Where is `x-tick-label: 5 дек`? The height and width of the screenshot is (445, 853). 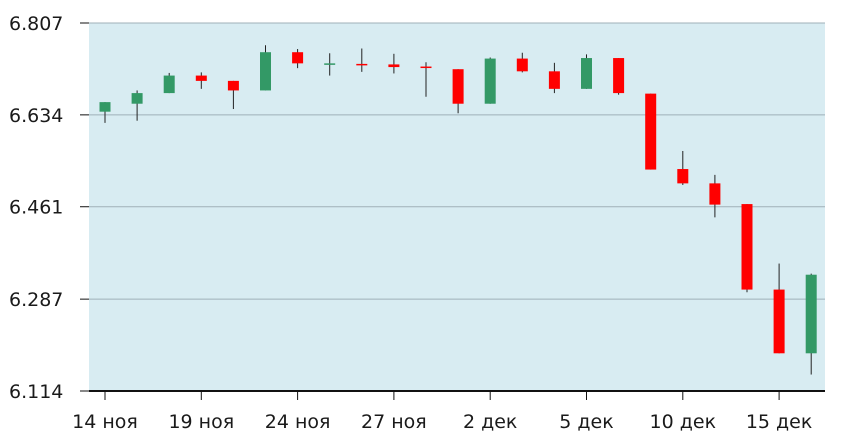
x-tick-label: 5 дек is located at coordinates (586, 422).